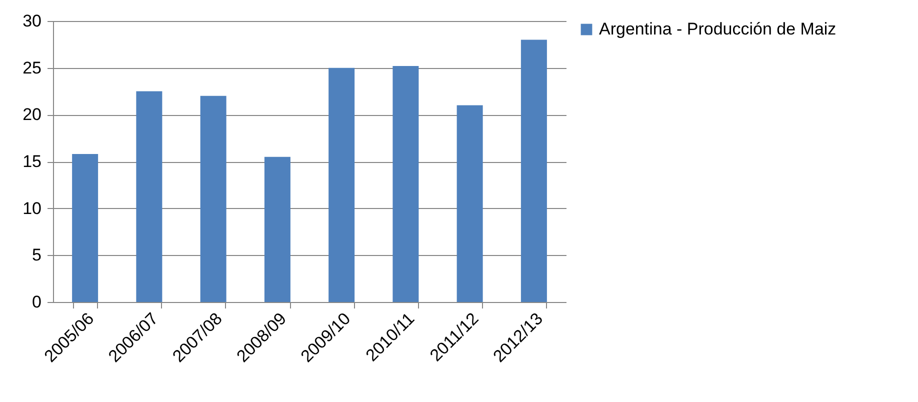 The height and width of the screenshot is (402, 918). I want to click on y-tick-label: 0, so click(37, 302).